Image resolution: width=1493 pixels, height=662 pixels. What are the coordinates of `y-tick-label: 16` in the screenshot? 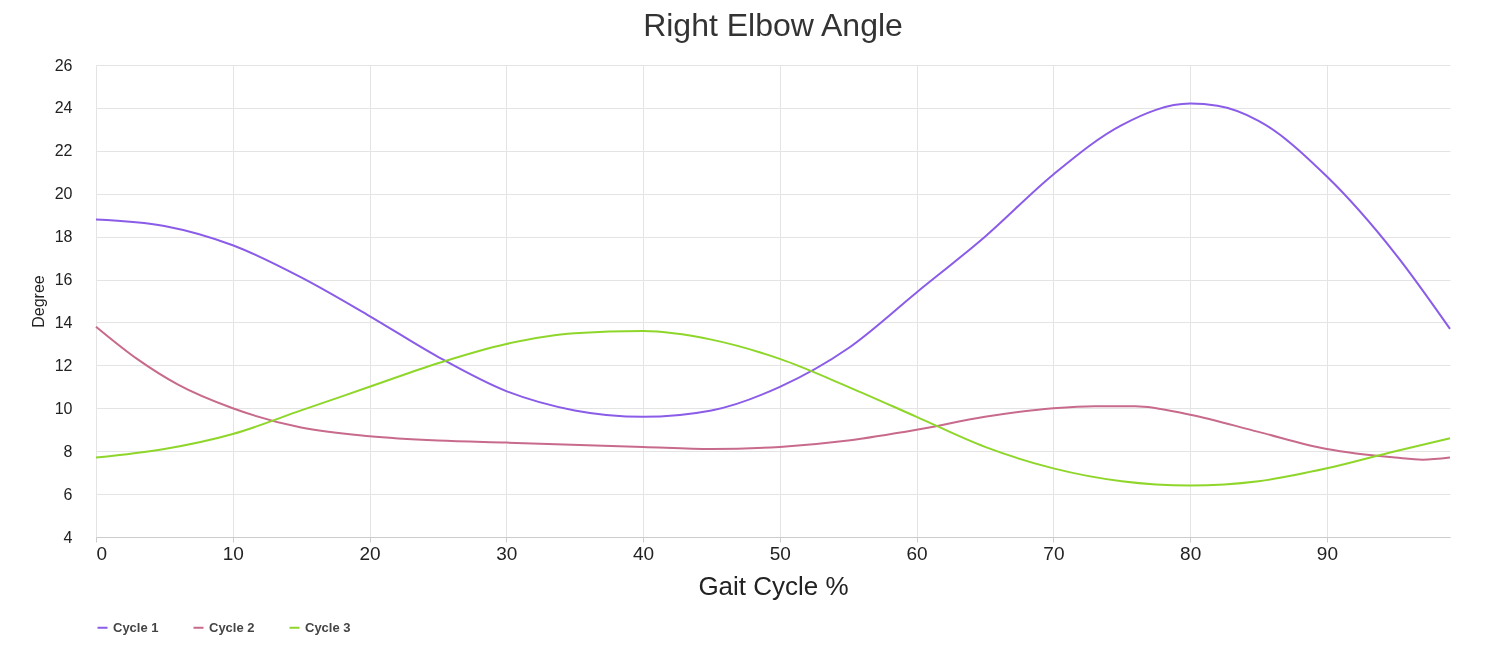 It's located at (63, 280).